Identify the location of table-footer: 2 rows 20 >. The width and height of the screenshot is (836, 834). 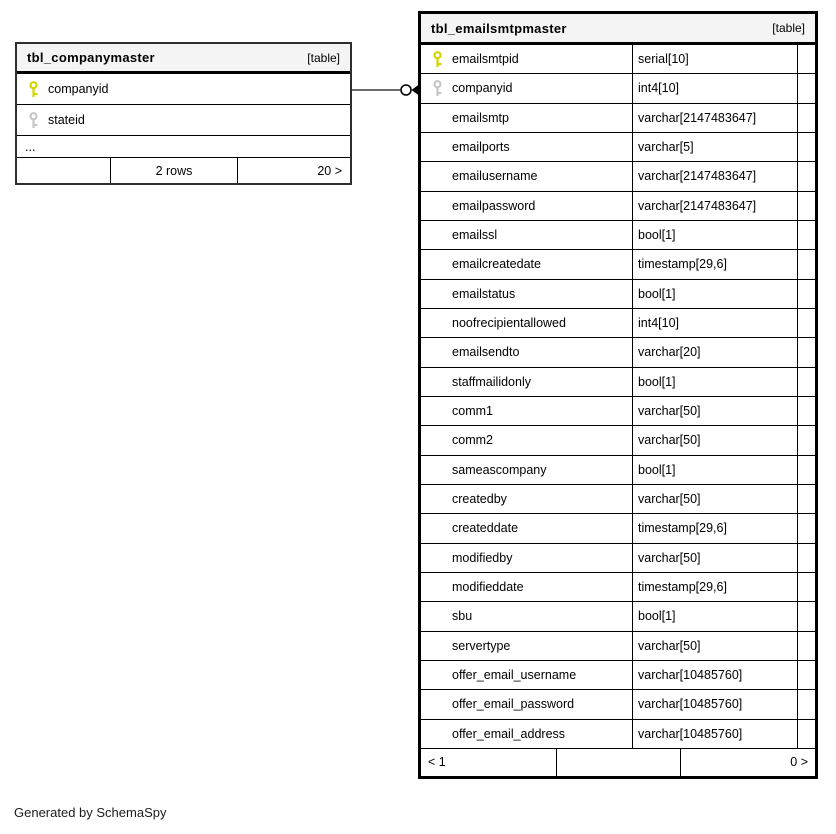
(183, 170).